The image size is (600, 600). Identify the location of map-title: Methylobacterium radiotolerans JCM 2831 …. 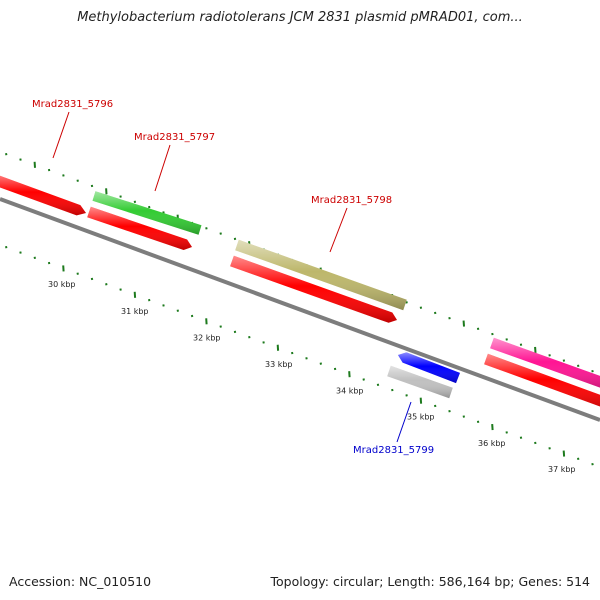
(300, 17).